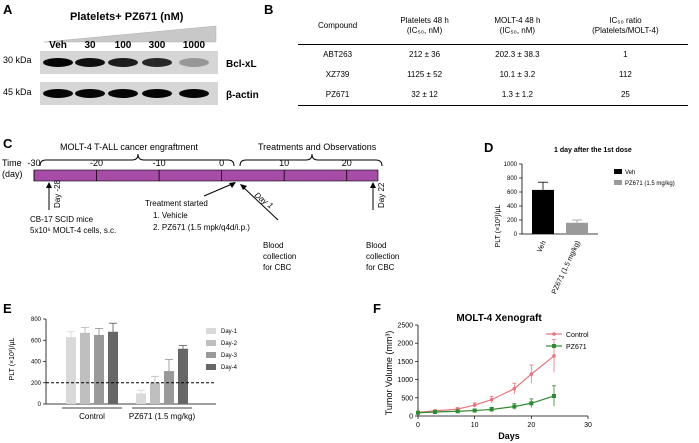 The height and width of the screenshot is (443, 699). What do you see at coordinates (157, 45) in the screenshot?
I see `lane-label: 300` at bounding box center [157, 45].